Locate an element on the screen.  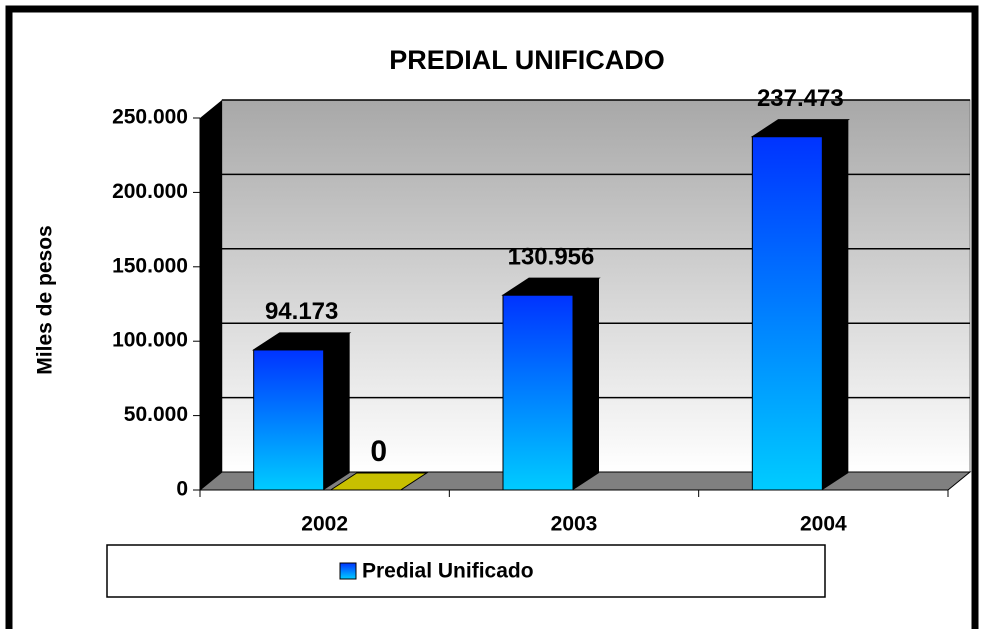
side-wall is located at coordinates (211, 295).